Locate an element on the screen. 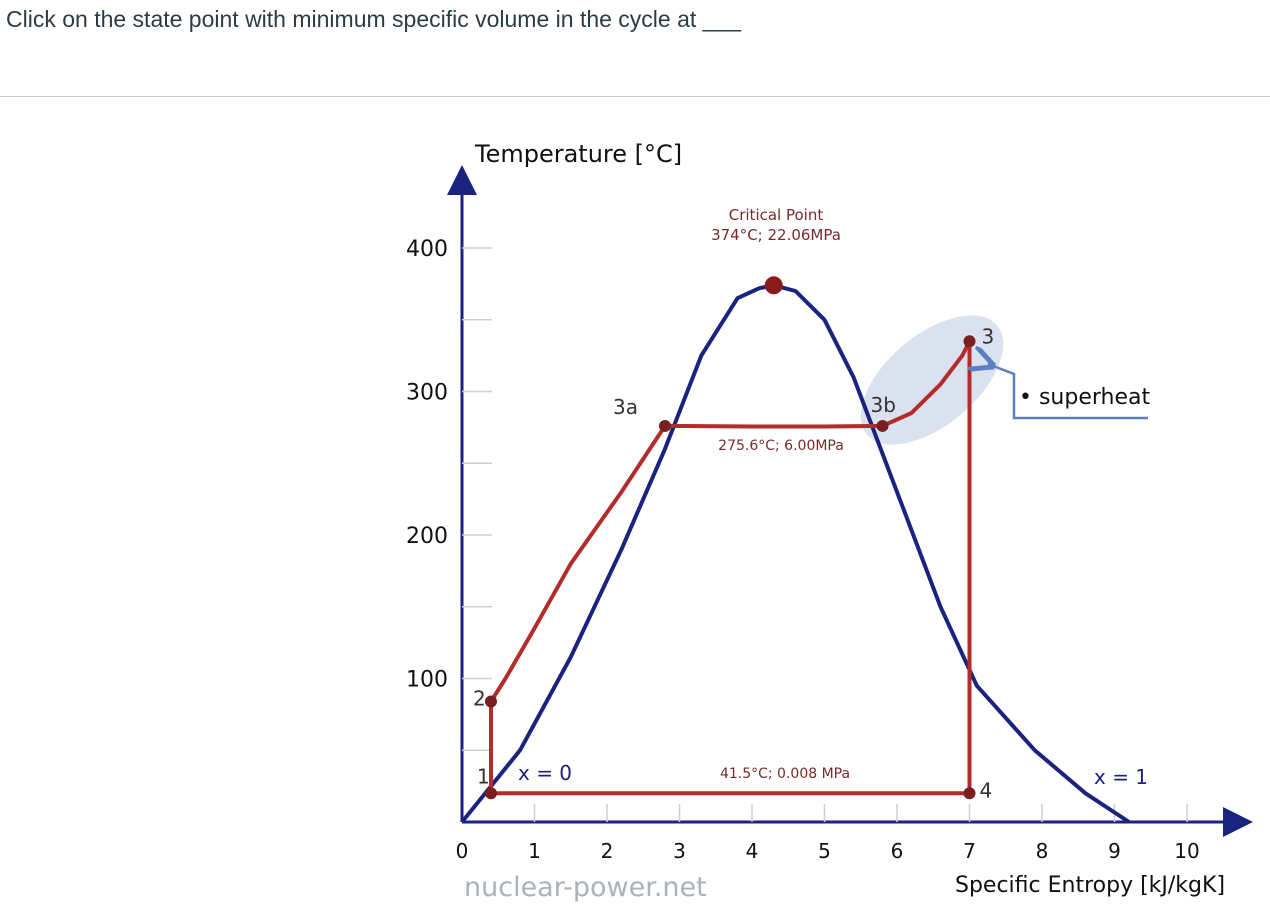 The height and width of the screenshot is (924, 1270). x-tick-label: 5 is located at coordinates (824, 851).